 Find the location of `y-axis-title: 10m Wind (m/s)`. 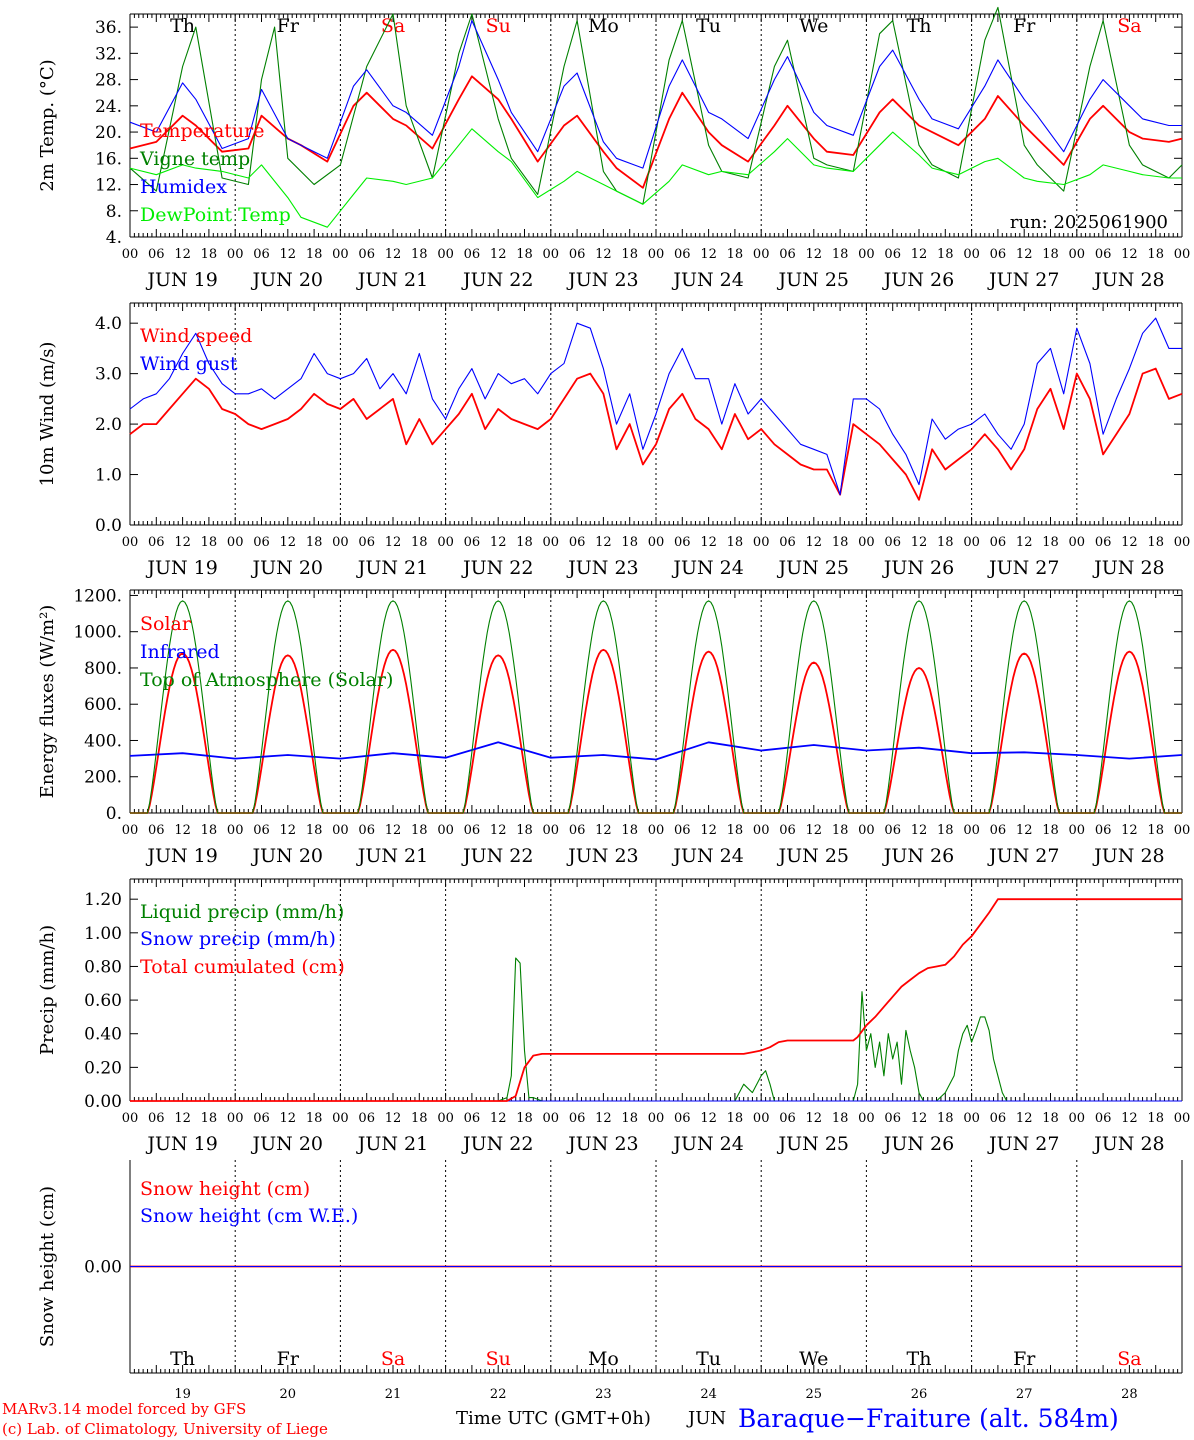

y-axis-title: 10m Wind (m/s) is located at coordinates (47, 414).